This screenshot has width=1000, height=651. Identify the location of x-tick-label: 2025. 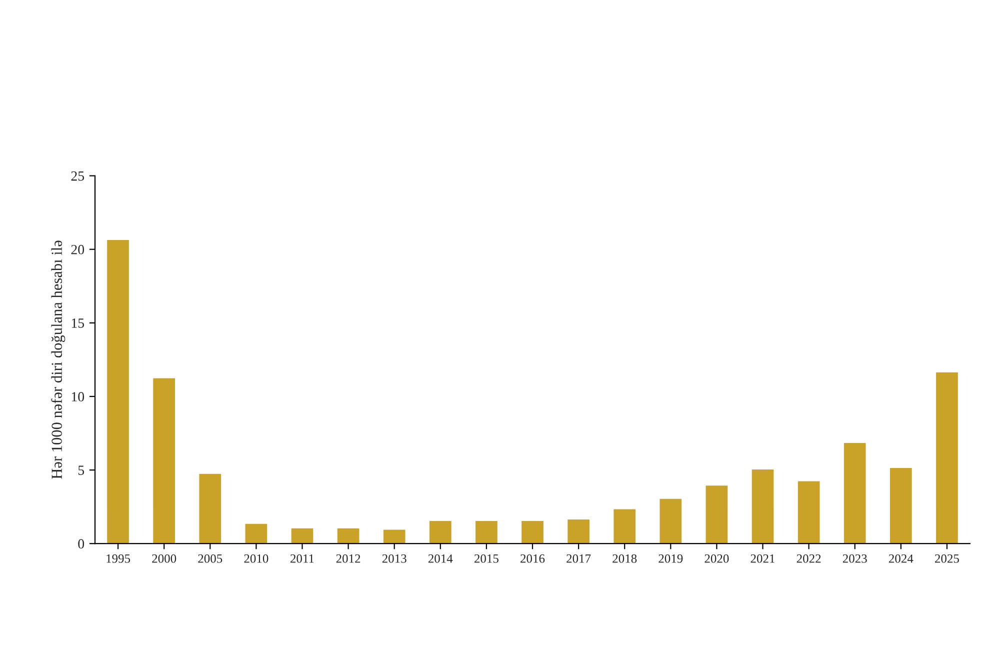
(947, 558).